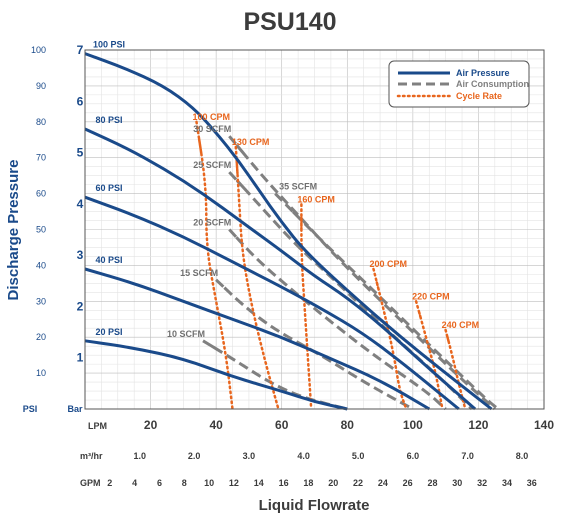  Describe the element at coordinates (249, 456) in the screenshot. I see `x-tick-m3hr: 3.0` at that location.